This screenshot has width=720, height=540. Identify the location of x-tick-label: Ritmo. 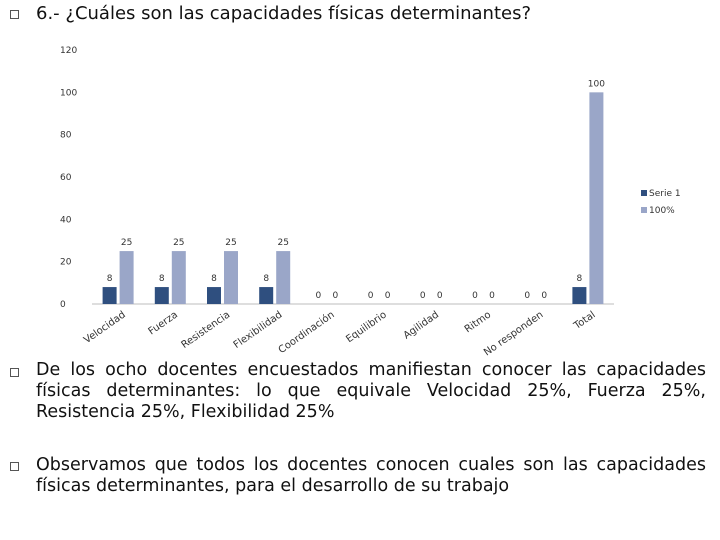
(478, 322).